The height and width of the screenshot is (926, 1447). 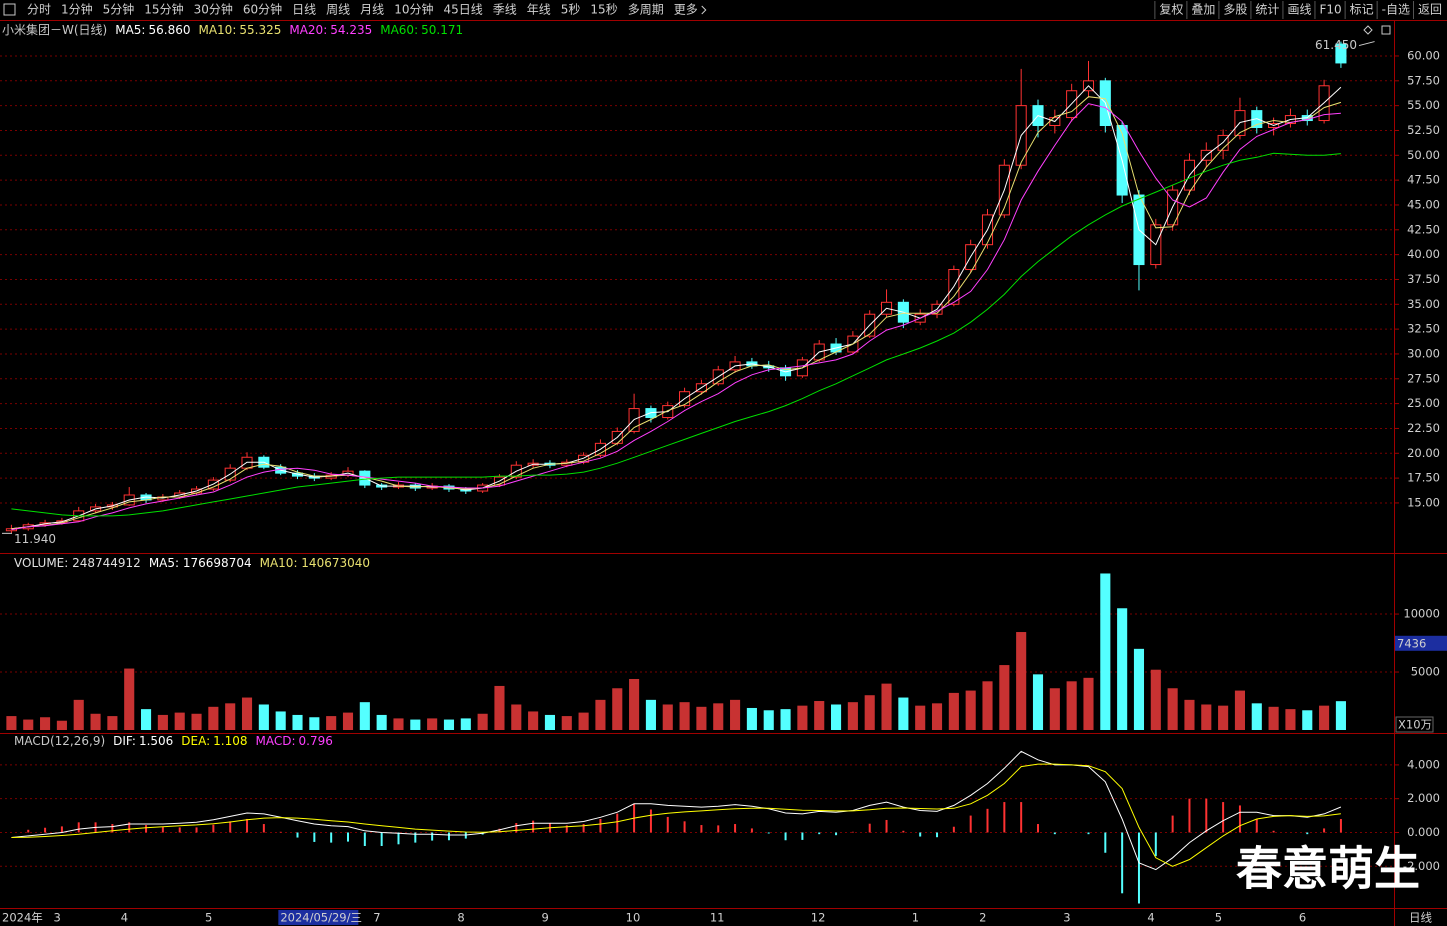 I want to click on tab: 1分钟, so click(x=77, y=9).